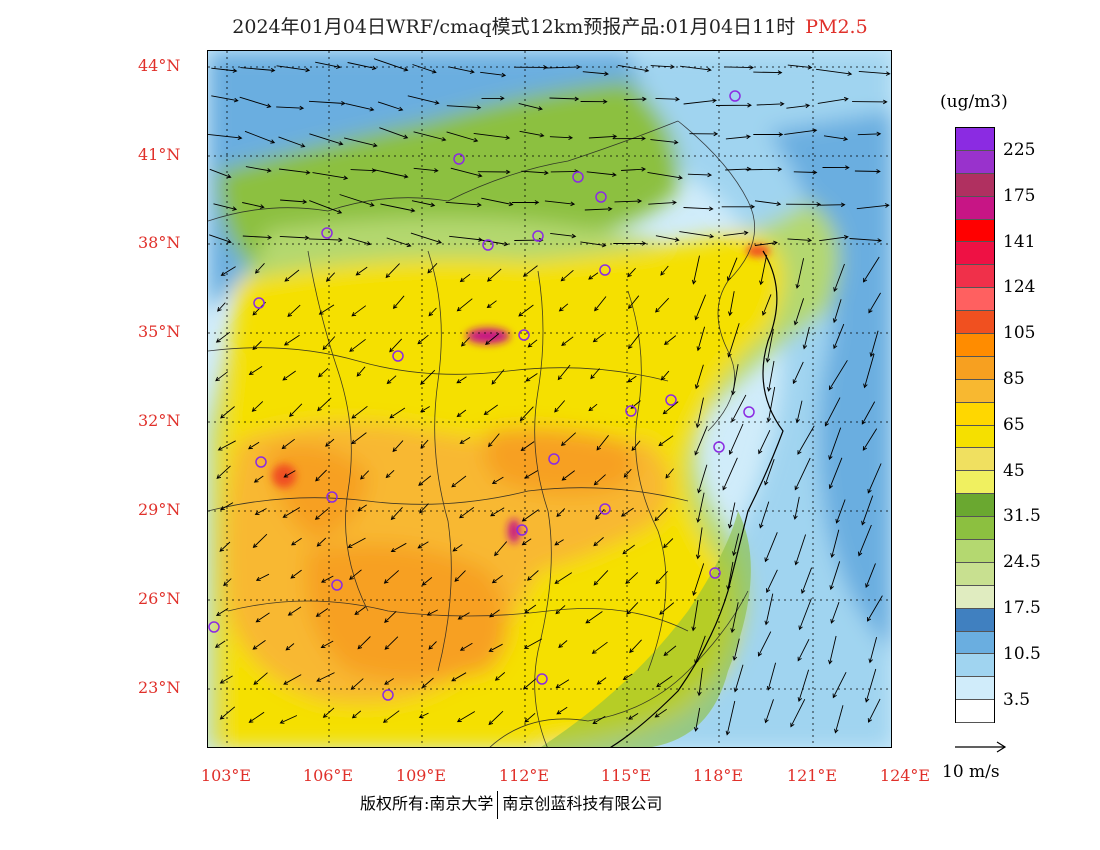 The image size is (1100, 850). Describe the element at coordinates (1017, 699) in the screenshot. I see `colorbar-label: 3.5` at that location.